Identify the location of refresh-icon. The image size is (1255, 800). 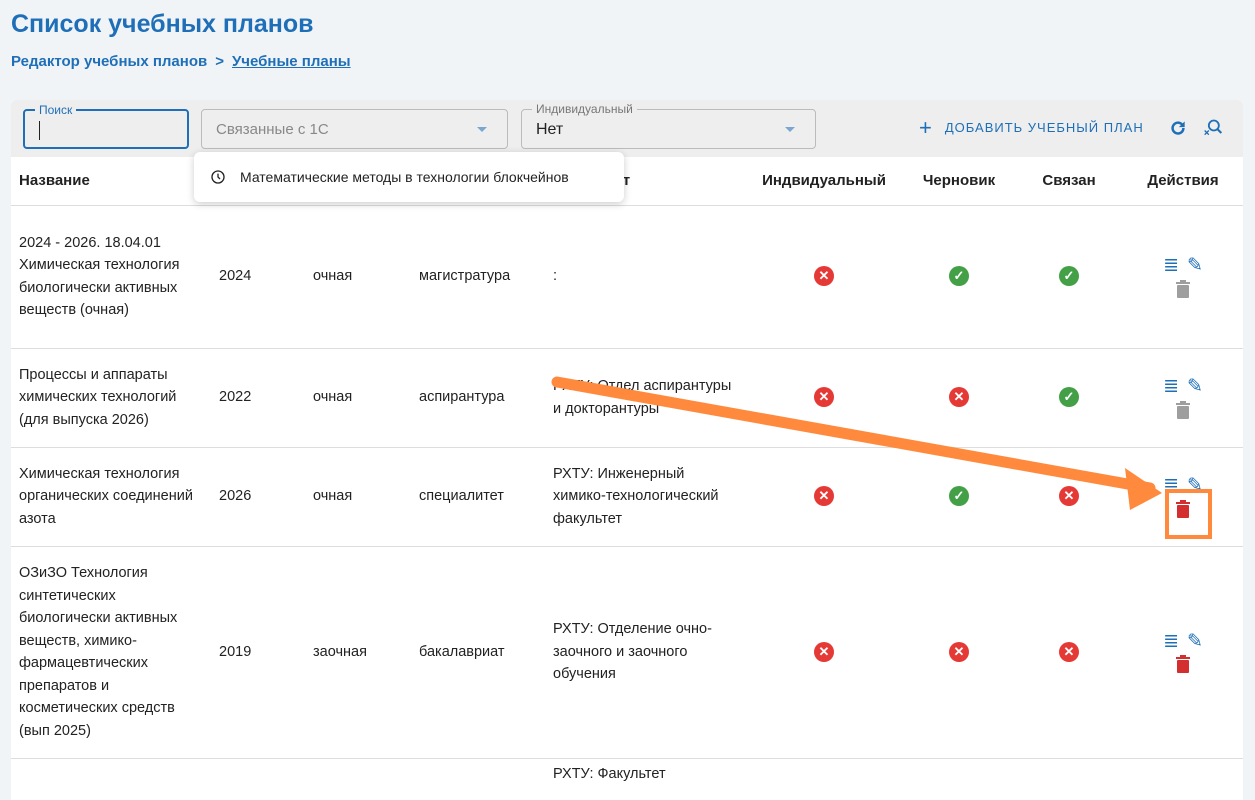
(1178, 128).